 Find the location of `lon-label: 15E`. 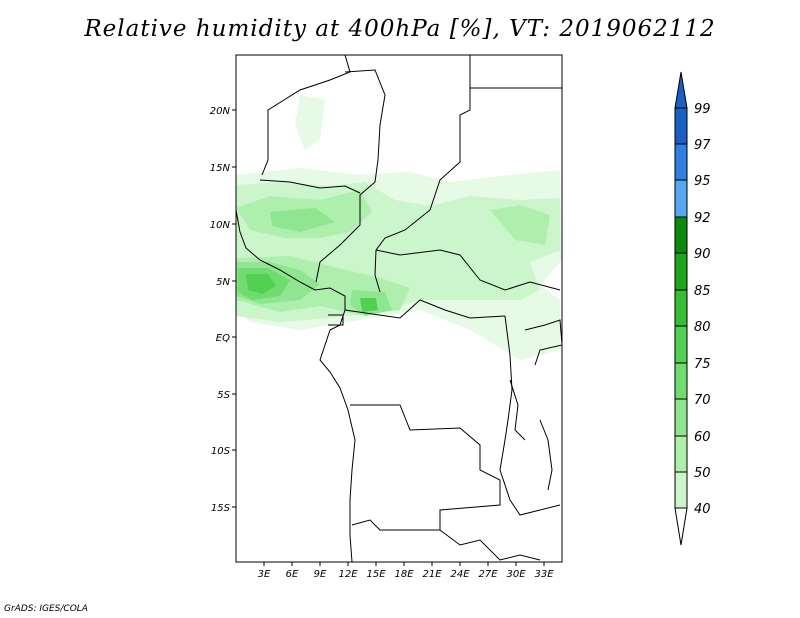

lon-label: 15E is located at coordinates (376, 574).